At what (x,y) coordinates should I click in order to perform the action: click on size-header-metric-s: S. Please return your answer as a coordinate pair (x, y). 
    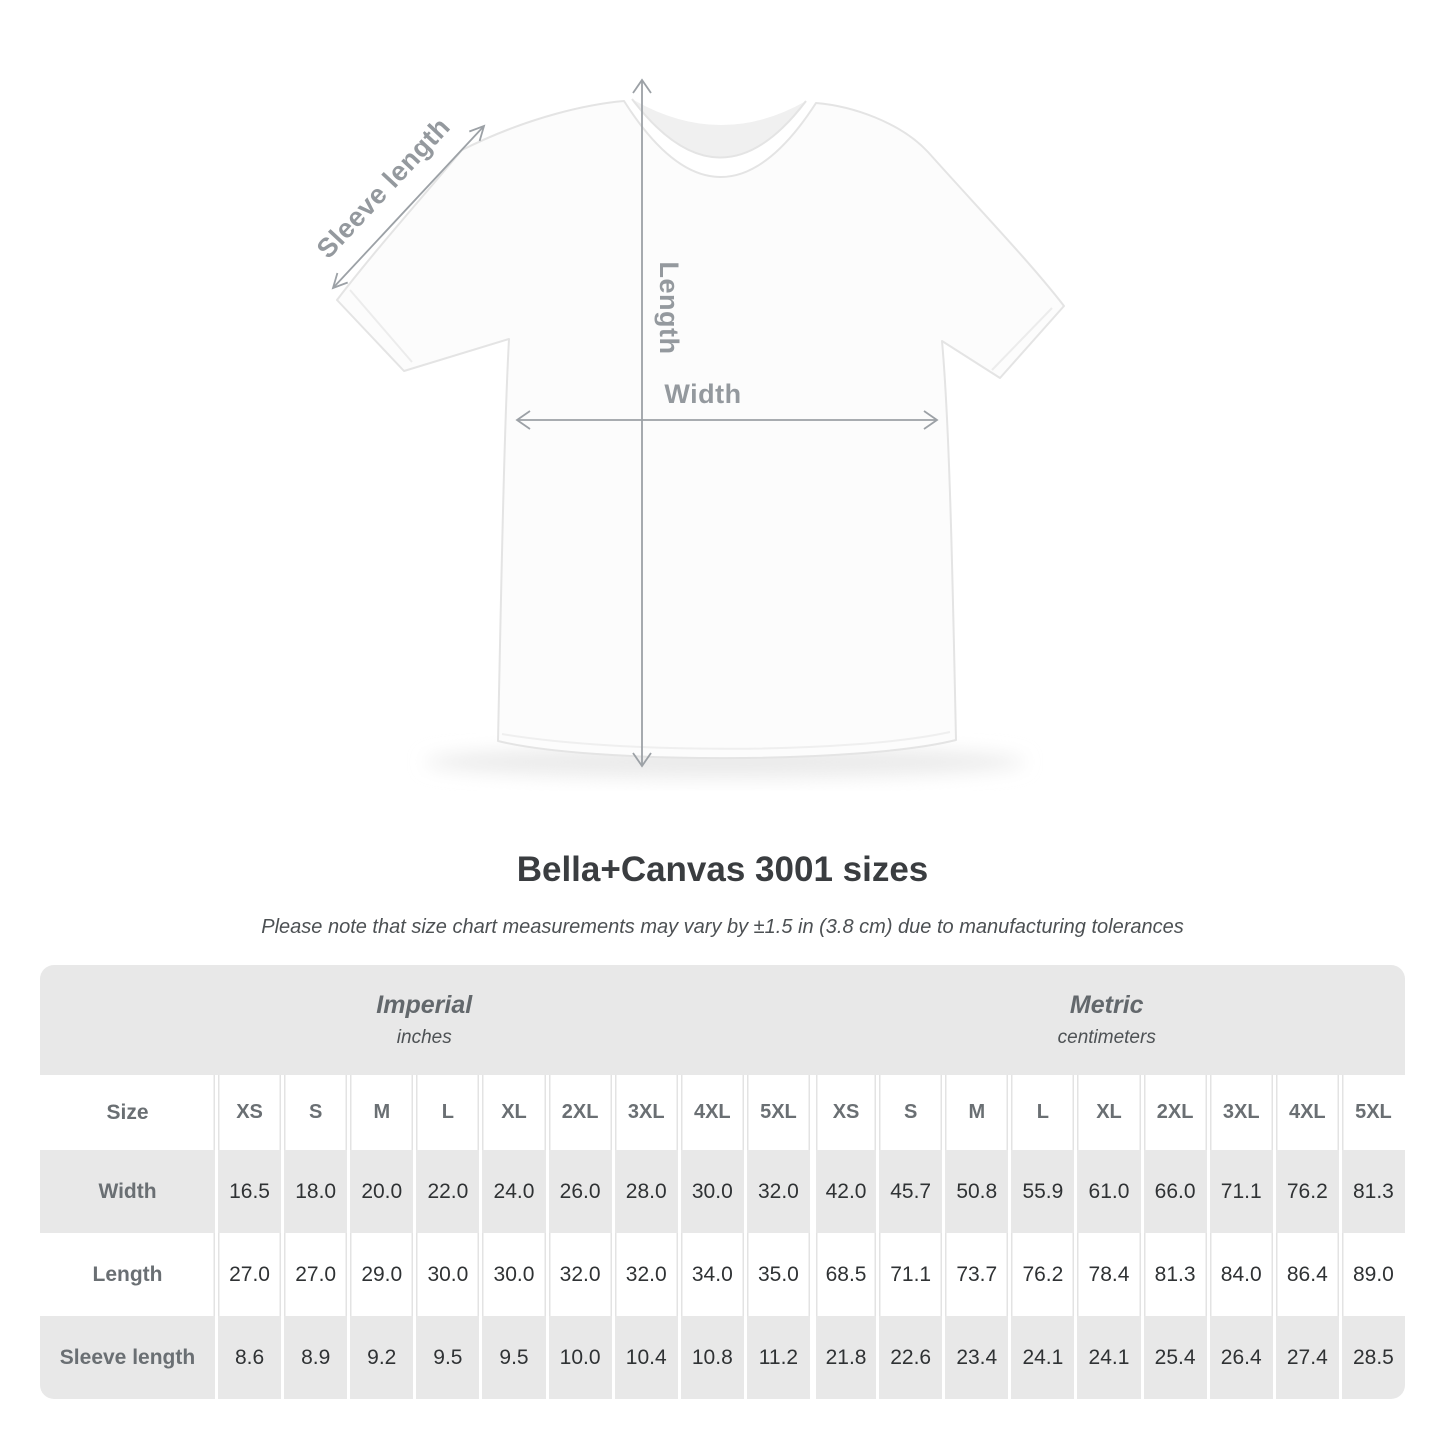
    Looking at the image, I should click on (911, 1112).